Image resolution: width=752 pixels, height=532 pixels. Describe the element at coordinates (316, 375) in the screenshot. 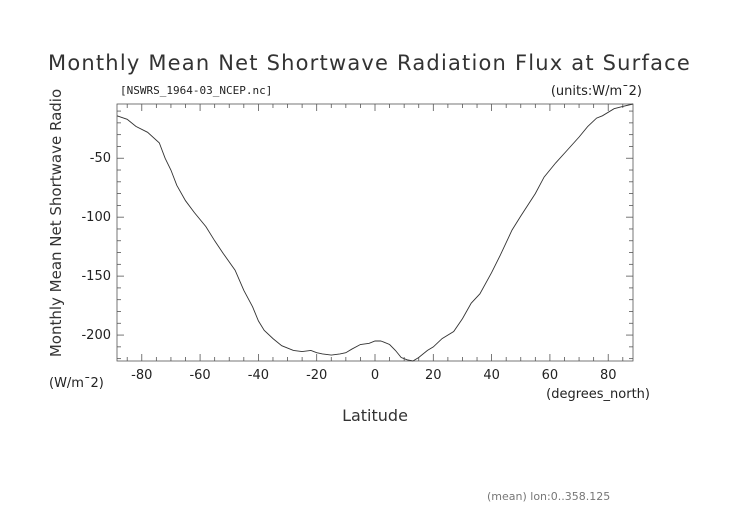

I see `x-tick-label: -20` at that location.